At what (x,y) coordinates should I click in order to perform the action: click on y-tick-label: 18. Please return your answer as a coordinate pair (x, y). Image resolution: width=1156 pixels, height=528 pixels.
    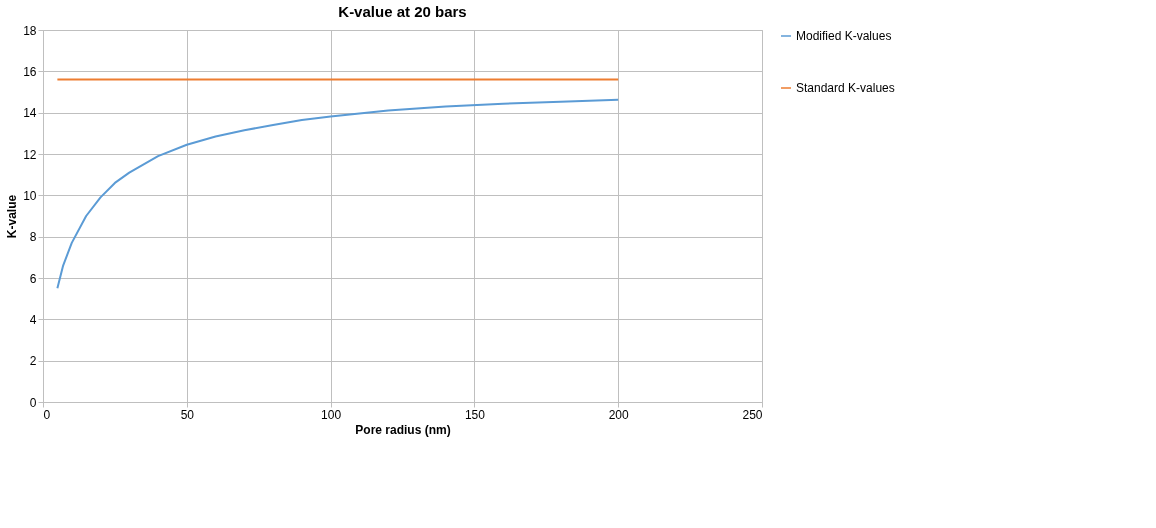
    Looking at the image, I should click on (30, 30).